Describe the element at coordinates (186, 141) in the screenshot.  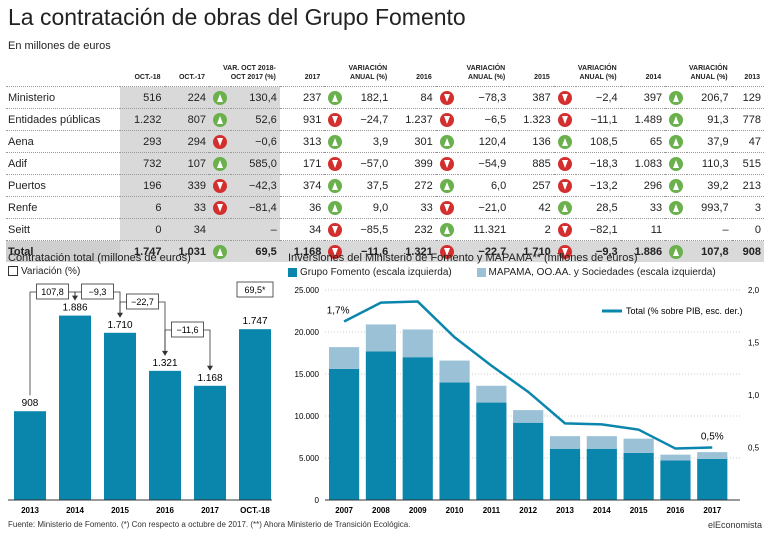
I see `table-cell: 294` at that location.